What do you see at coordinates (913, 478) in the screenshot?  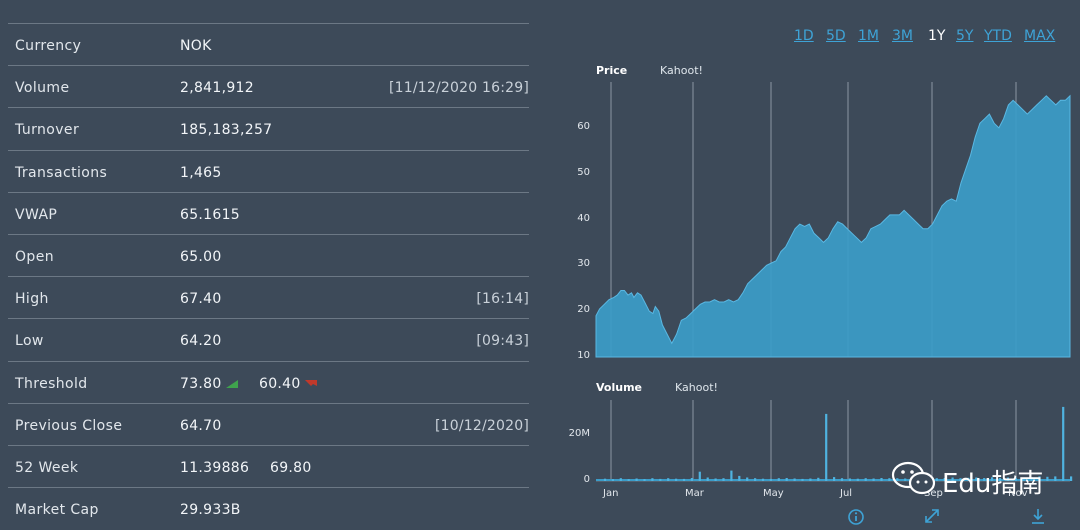 I see `wechat-icon` at bounding box center [913, 478].